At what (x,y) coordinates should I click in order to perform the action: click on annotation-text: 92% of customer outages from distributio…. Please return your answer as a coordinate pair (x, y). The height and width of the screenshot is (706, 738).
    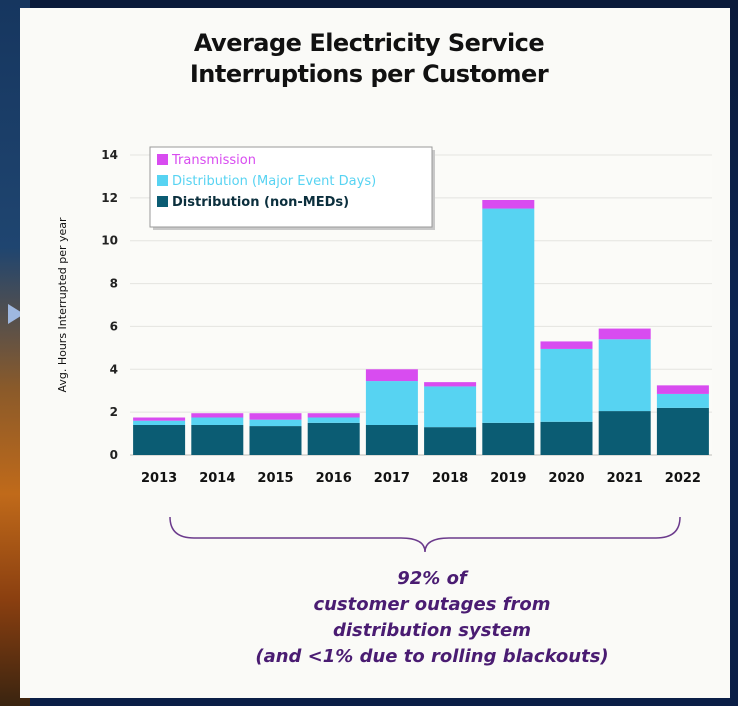
    Looking at the image, I should click on (432, 618).